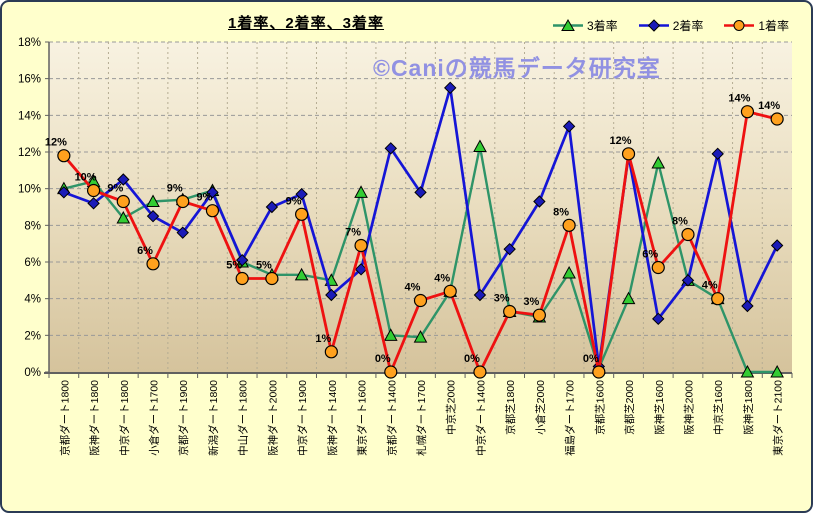 The image size is (813, 513). I want to click on svg-text: 小倉芝2000, so click(540, 407).